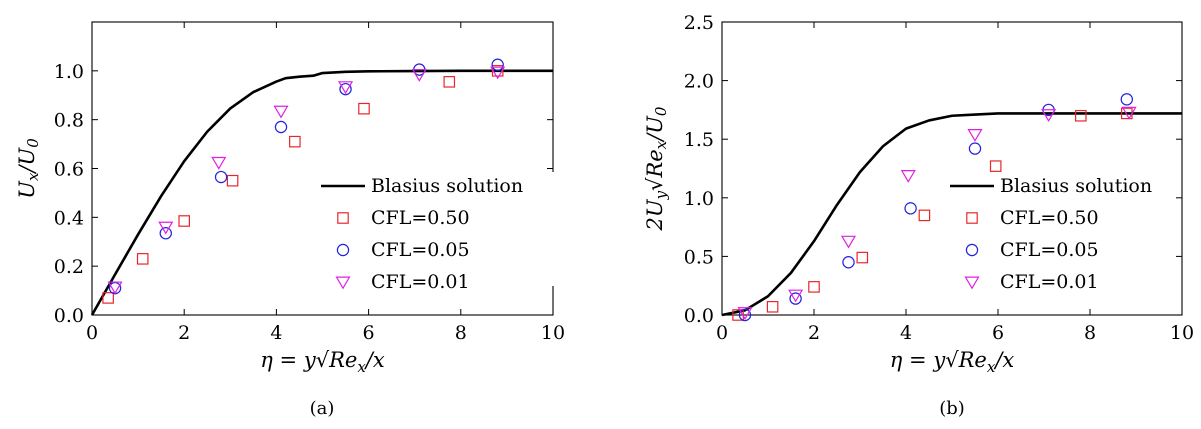  I want to click on y-tick-label: 0.4, so click(69, 218).